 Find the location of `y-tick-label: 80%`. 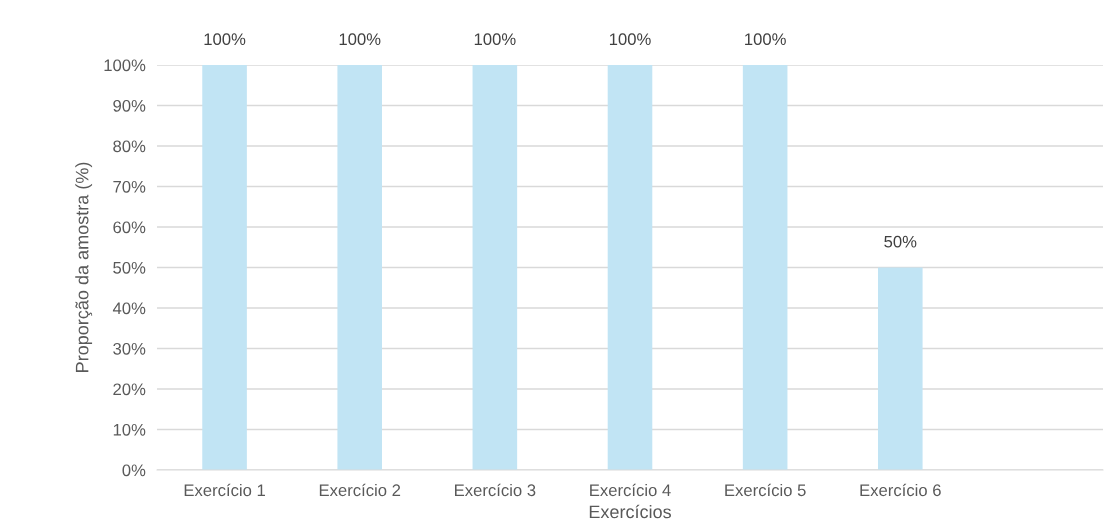

y-tick-label: 80% is located at coordinates (129, 146).